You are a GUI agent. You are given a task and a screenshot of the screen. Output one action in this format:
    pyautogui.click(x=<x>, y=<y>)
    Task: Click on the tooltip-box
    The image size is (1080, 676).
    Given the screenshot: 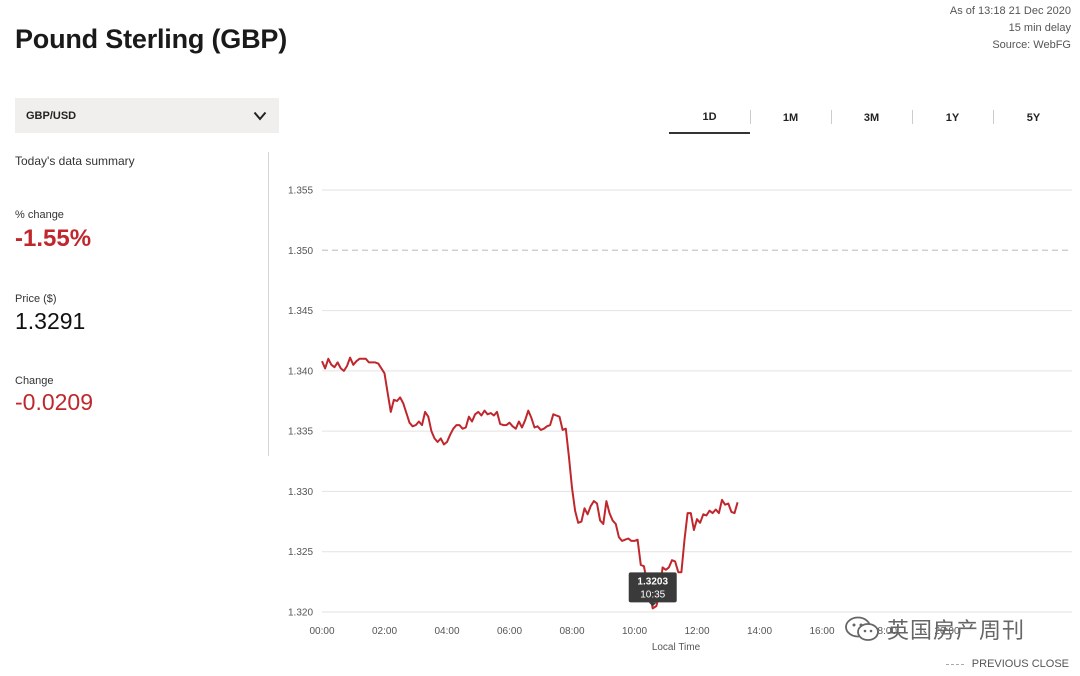 What is the action you would take?
    pyautogui.click(x=652, y=587)
    